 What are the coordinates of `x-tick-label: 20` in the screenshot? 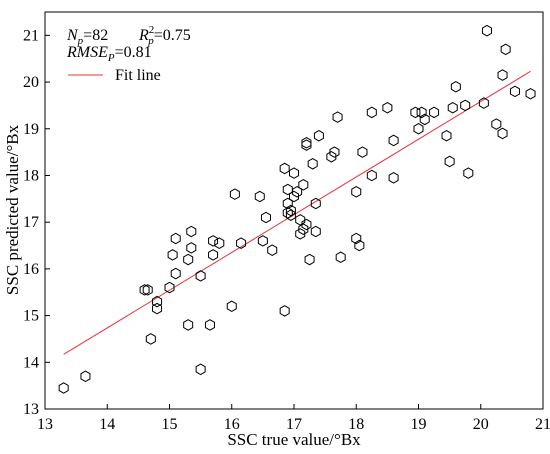 It's located at (481, 424).